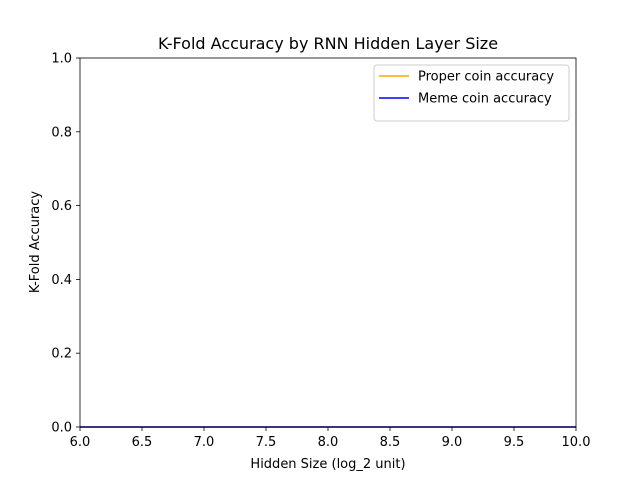 The height and width of the screenshot is (484, 640). What do you see at coordinates (80, 442) in the screenshot?
I see `x-tick-label: 6.0` at bounding box center [80, 442].